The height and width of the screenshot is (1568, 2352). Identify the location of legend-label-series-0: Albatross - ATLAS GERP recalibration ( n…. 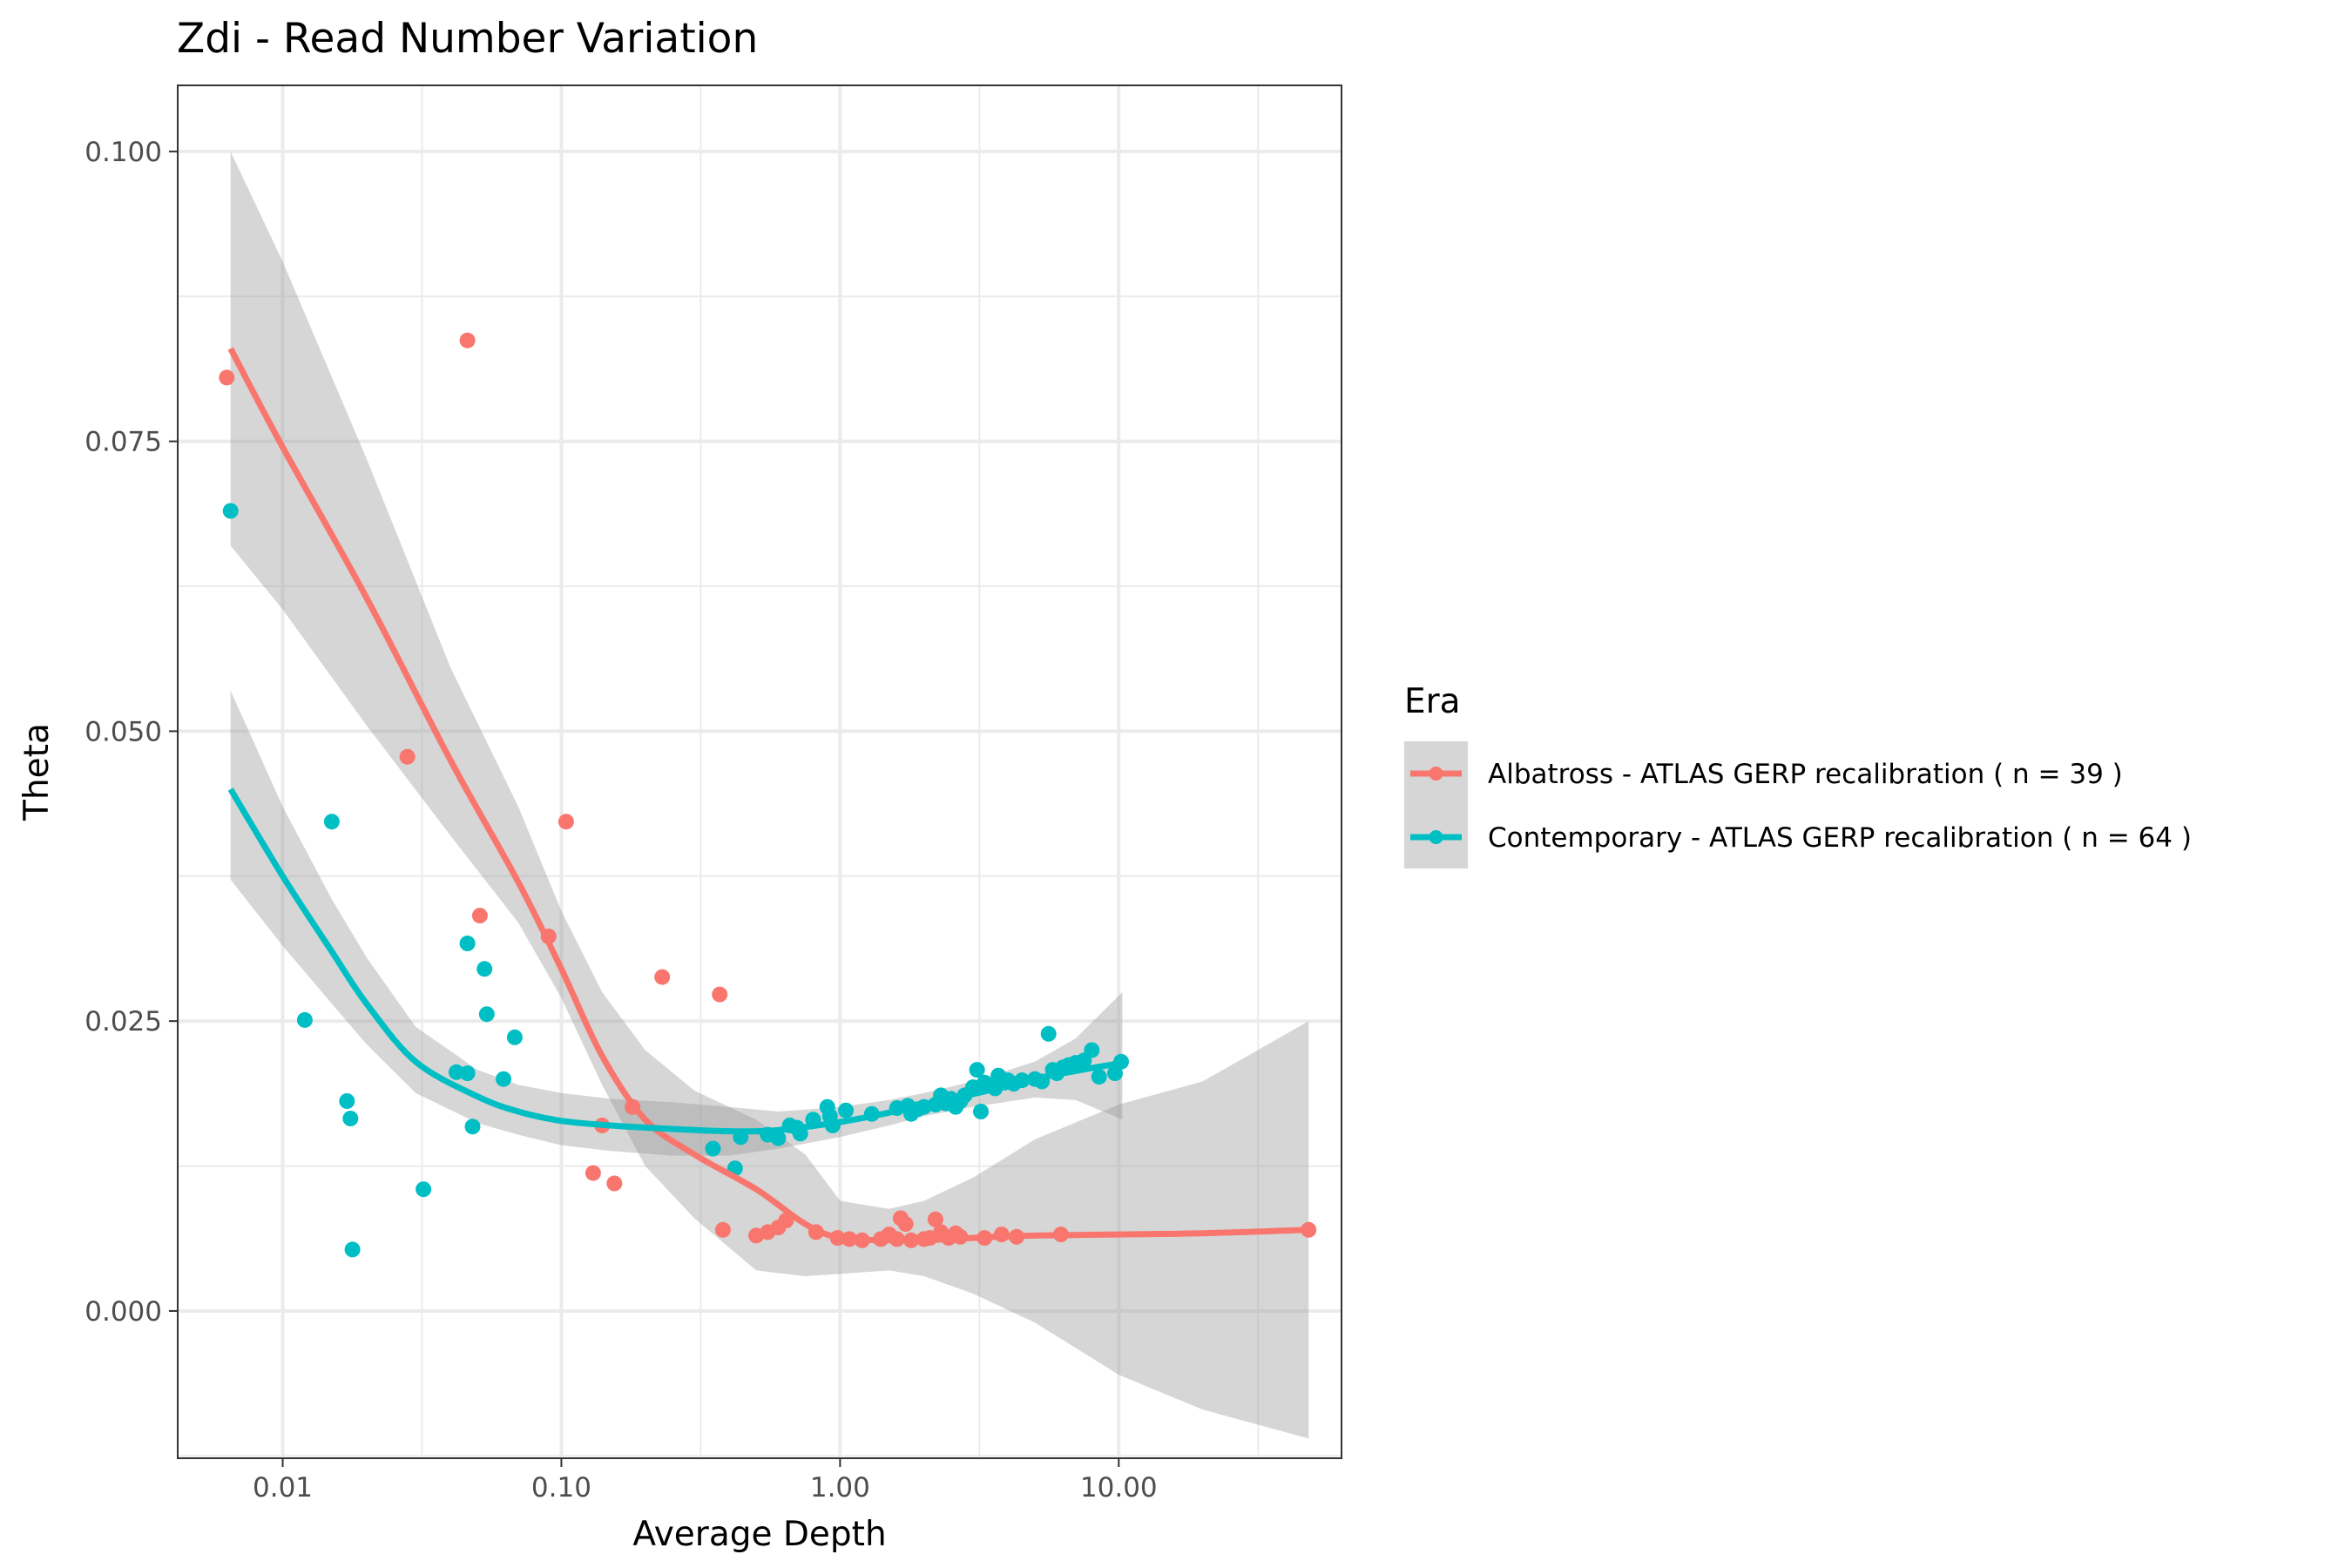
(1805, 775).